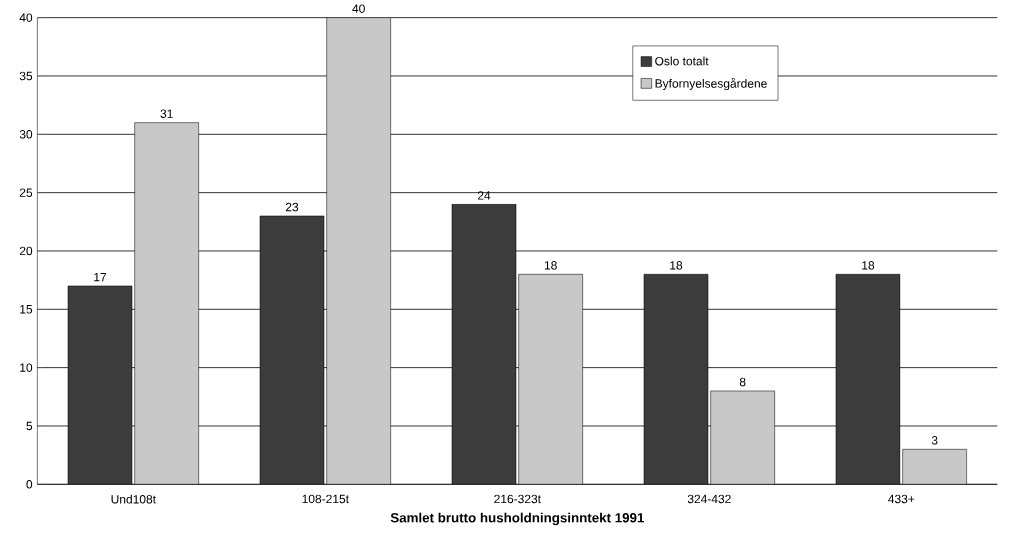 This screenshot has width=1010, height=554. Describe the element at coordinates (484, 195) in the screenshot. I see `data-label: 24` at that location.